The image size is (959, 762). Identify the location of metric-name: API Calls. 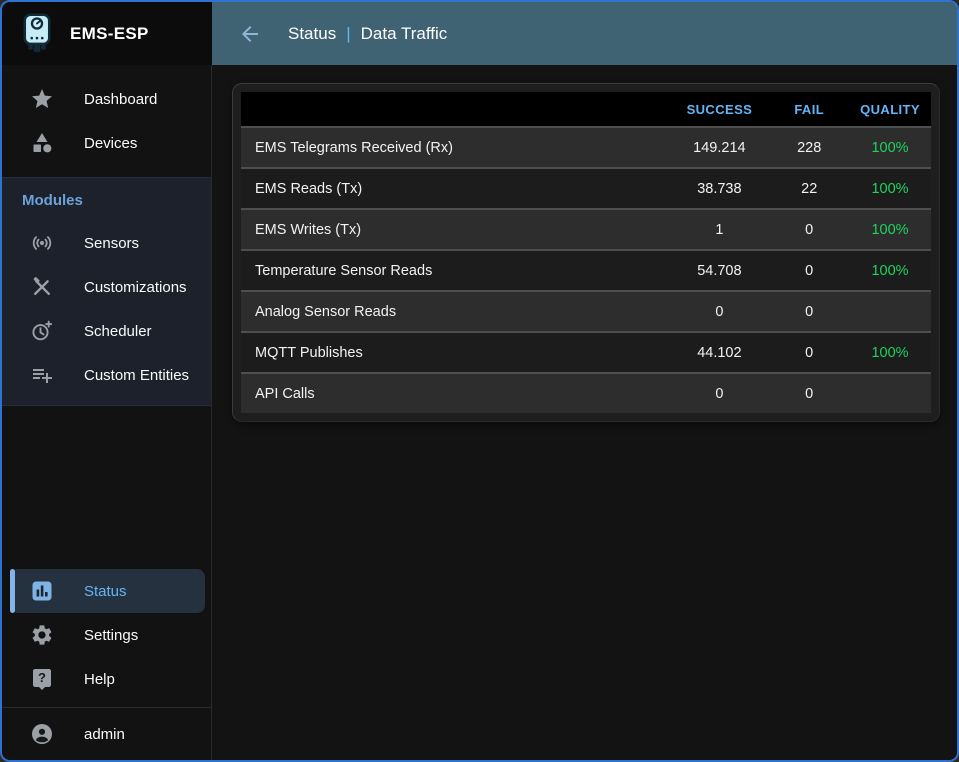
(285, 393).